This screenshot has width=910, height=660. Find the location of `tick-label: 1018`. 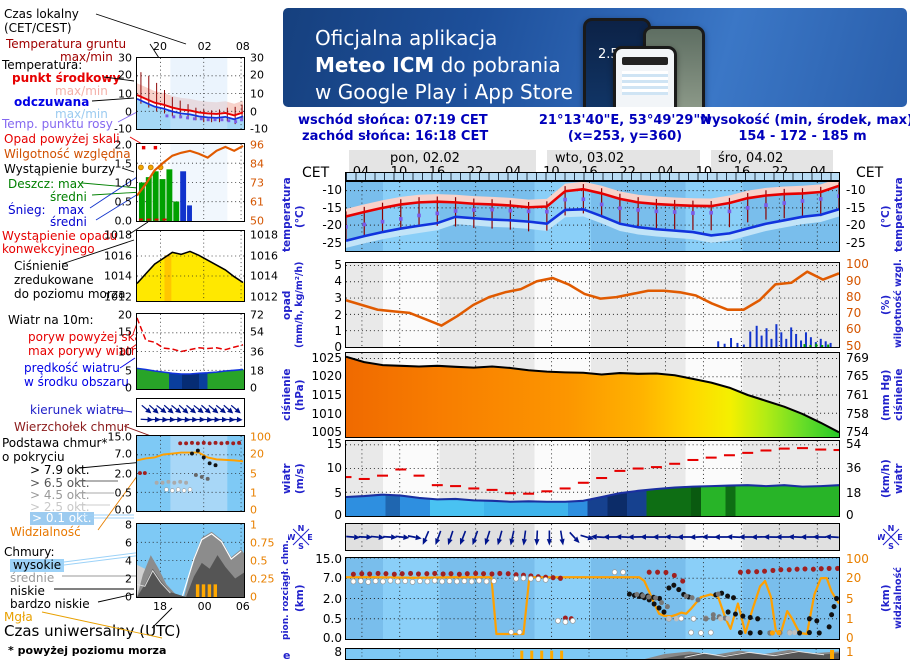

tick-label: 1018 is located at coordinates (118, 235).